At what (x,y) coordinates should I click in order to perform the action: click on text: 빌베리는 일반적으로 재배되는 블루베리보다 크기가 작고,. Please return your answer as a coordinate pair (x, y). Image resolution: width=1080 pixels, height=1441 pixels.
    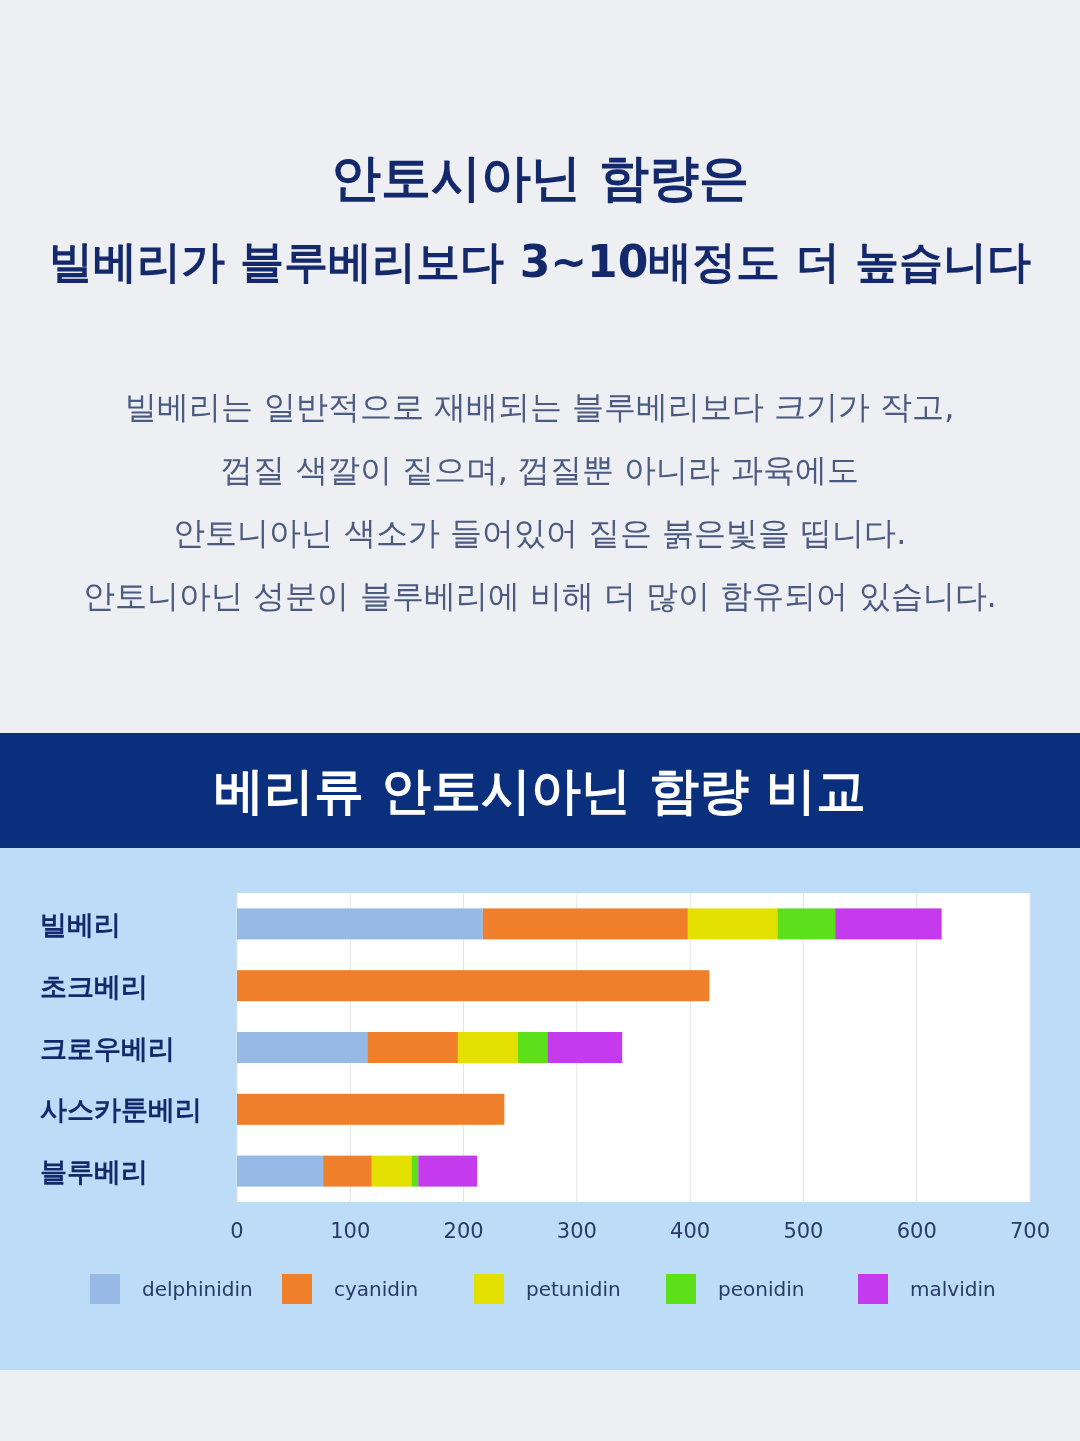
    Looking at the image, I should click on (540, 407).